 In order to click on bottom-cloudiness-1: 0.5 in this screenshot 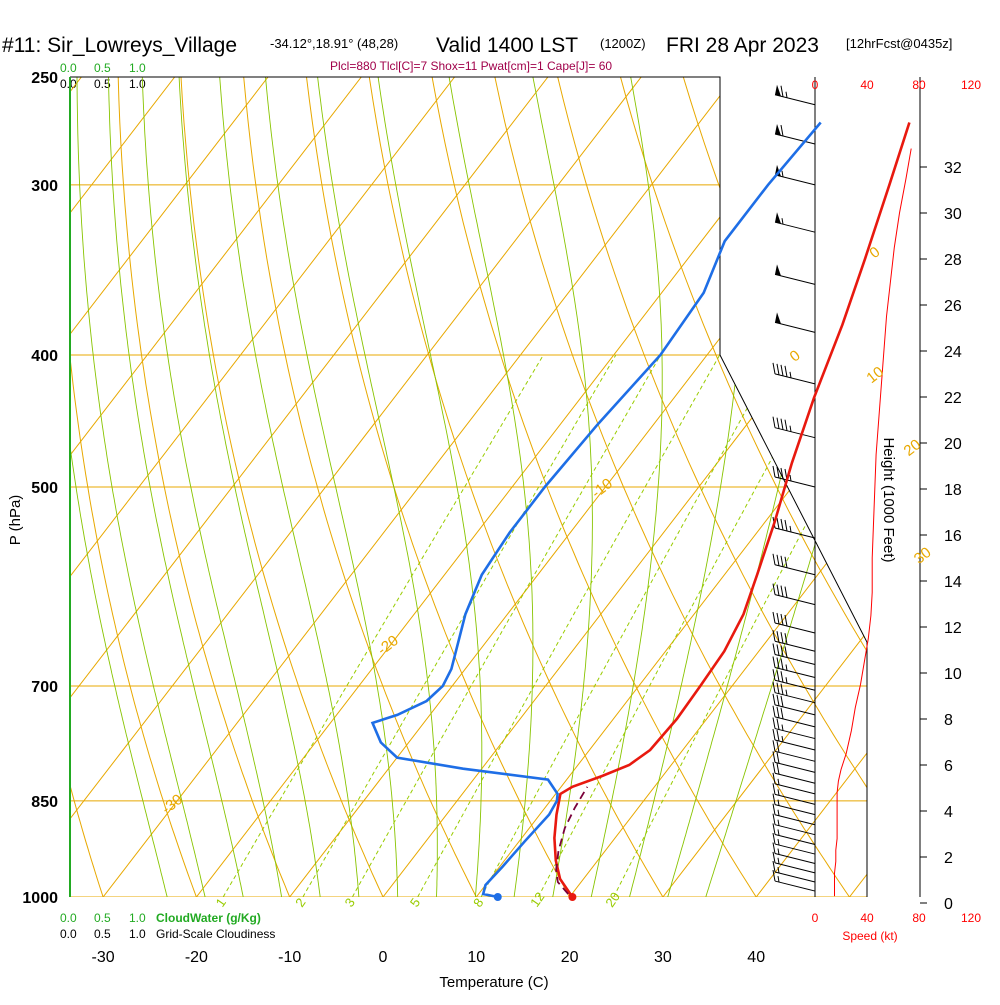, I will do `click(102, 934)`.